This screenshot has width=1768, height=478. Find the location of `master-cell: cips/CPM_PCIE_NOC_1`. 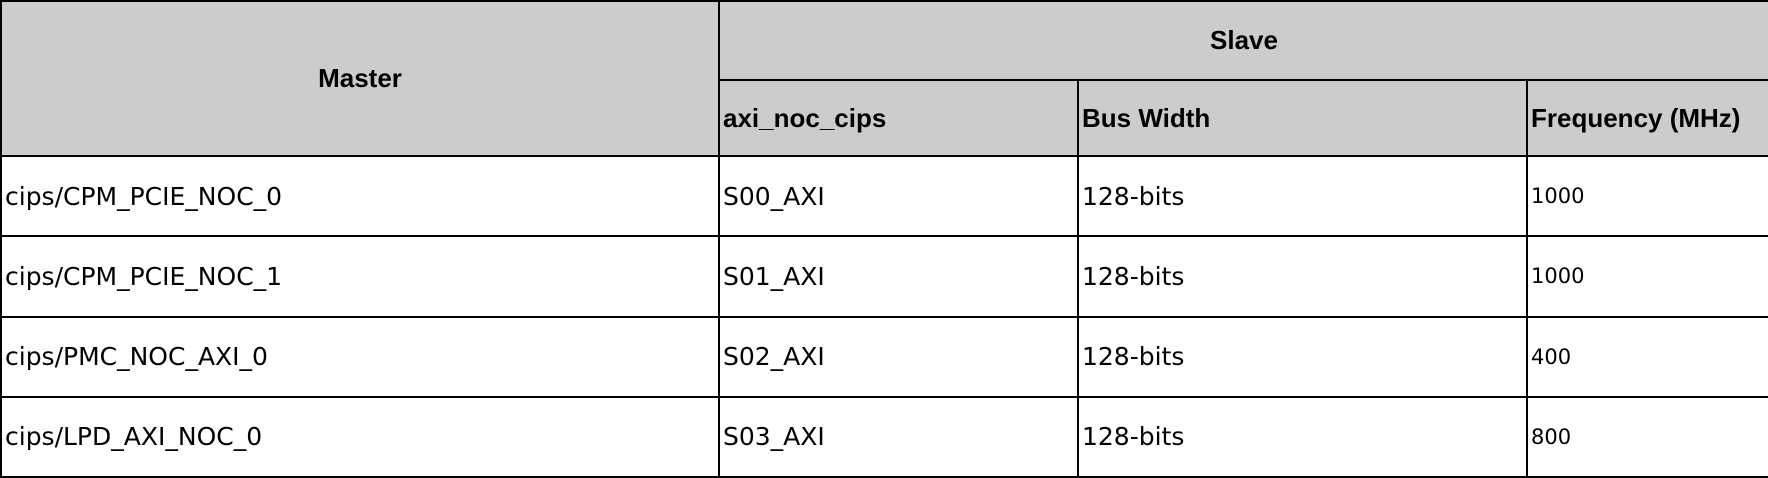

master-cell: cips/CPM_PCIE_NOC_1 is located at coordinates (360, 276).